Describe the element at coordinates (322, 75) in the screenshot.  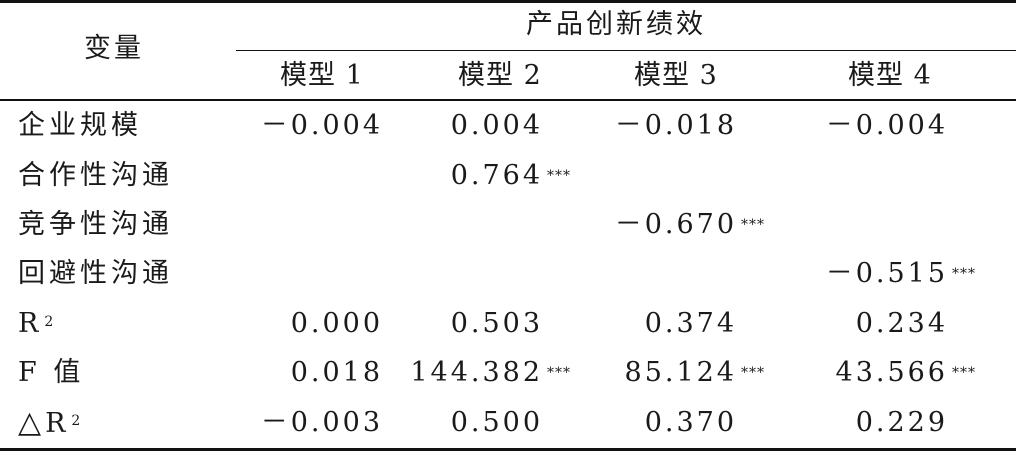
I see `model-1-header: 模型 1` at that location.